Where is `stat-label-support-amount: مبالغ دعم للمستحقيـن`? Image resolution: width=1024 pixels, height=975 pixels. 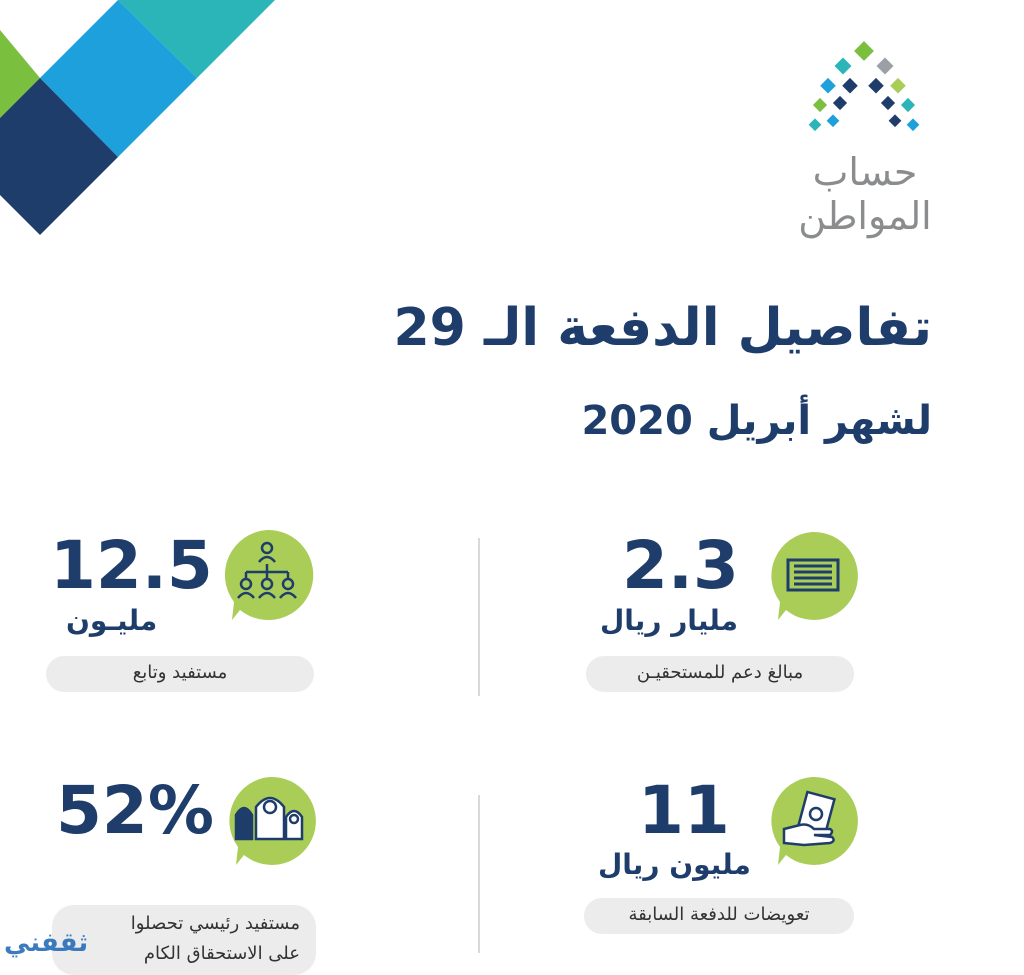
stat-label-support-amount: مبالغ دعم للمستحقيـن is located at coordinates (720, 674).